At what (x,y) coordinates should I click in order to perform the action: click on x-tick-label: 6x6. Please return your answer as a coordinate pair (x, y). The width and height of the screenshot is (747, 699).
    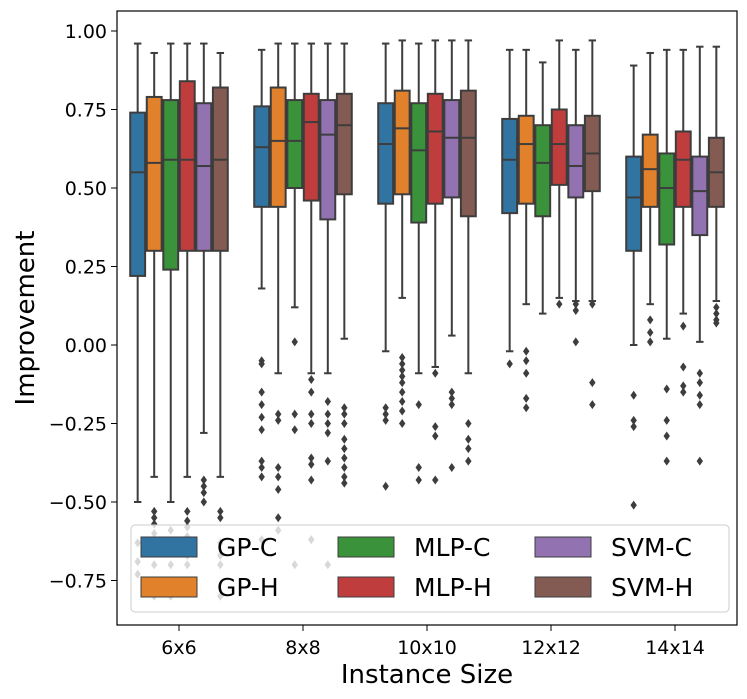
    Looking at the image, I should click on (178, 648).